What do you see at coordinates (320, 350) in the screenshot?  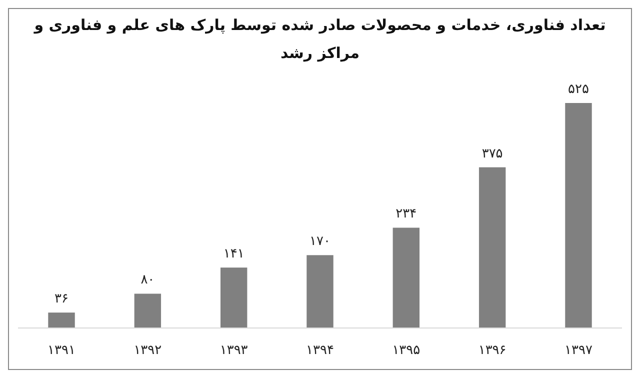 I see `x-tick-label: ۱۳۹۴` at bounding box center [320, 350].